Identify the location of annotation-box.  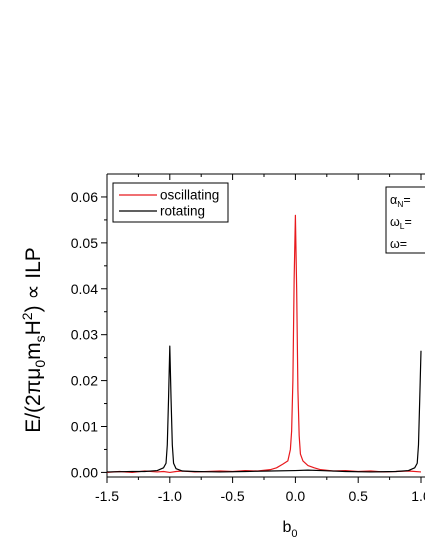
(405, 220).